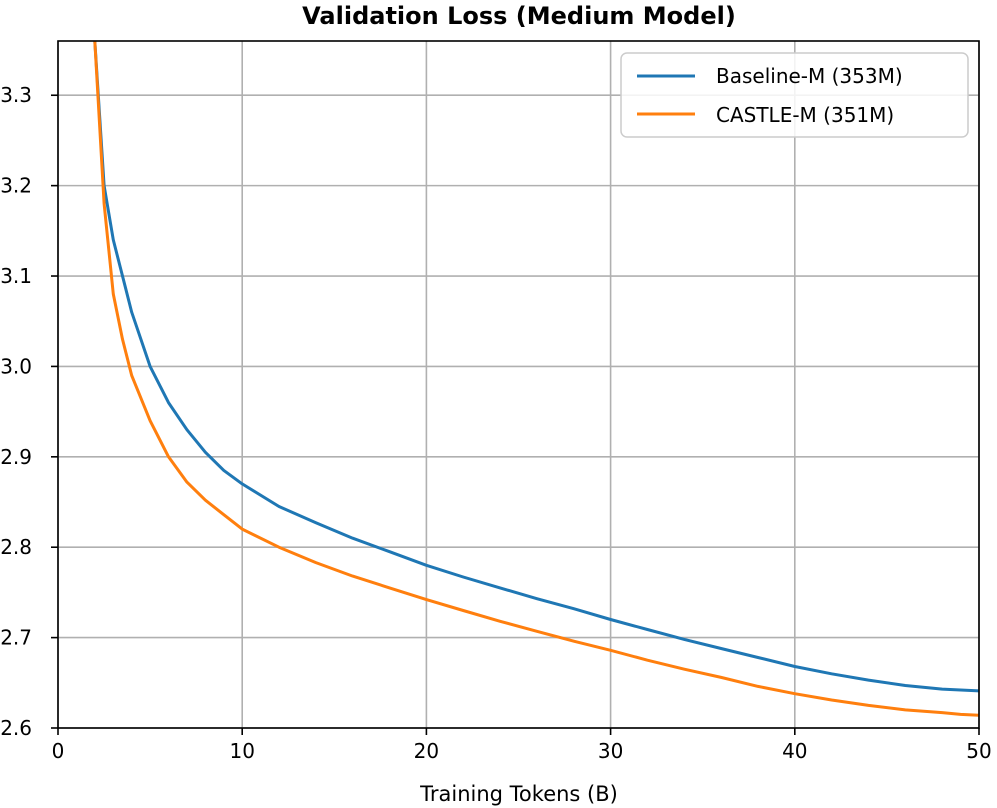  Describe the element at coordinates (16, 547) in the screenshot. I see `y-tick-label: 2.8` at that location.